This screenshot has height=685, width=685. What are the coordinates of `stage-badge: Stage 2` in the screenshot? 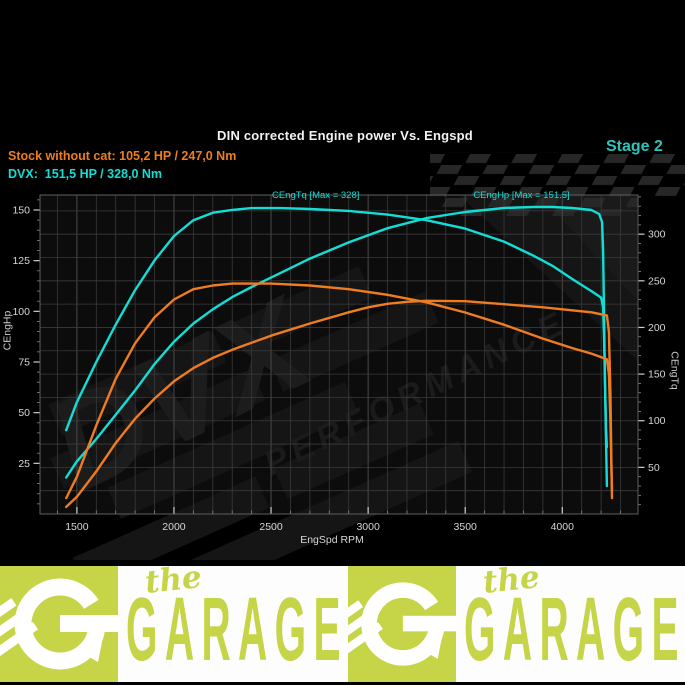 It's located at (634, 146).